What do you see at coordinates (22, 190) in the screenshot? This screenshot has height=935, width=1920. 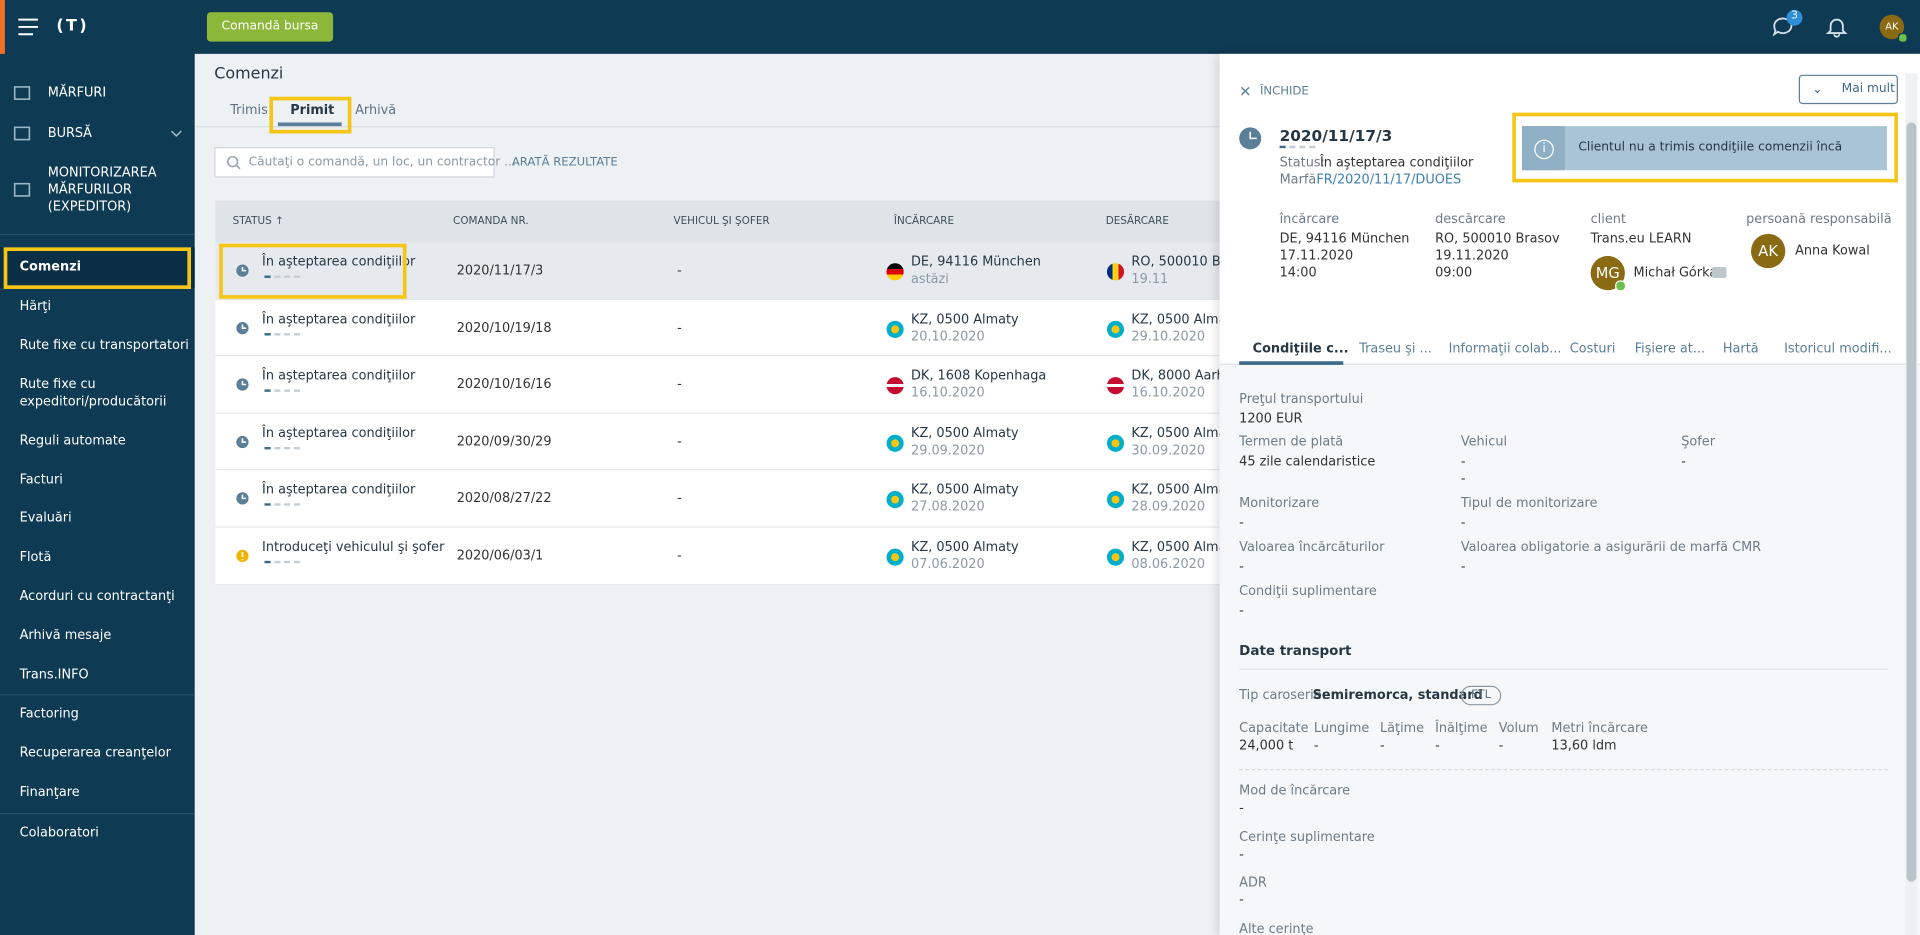 I see `sidebar-icon` at bounding box center [22, 190].